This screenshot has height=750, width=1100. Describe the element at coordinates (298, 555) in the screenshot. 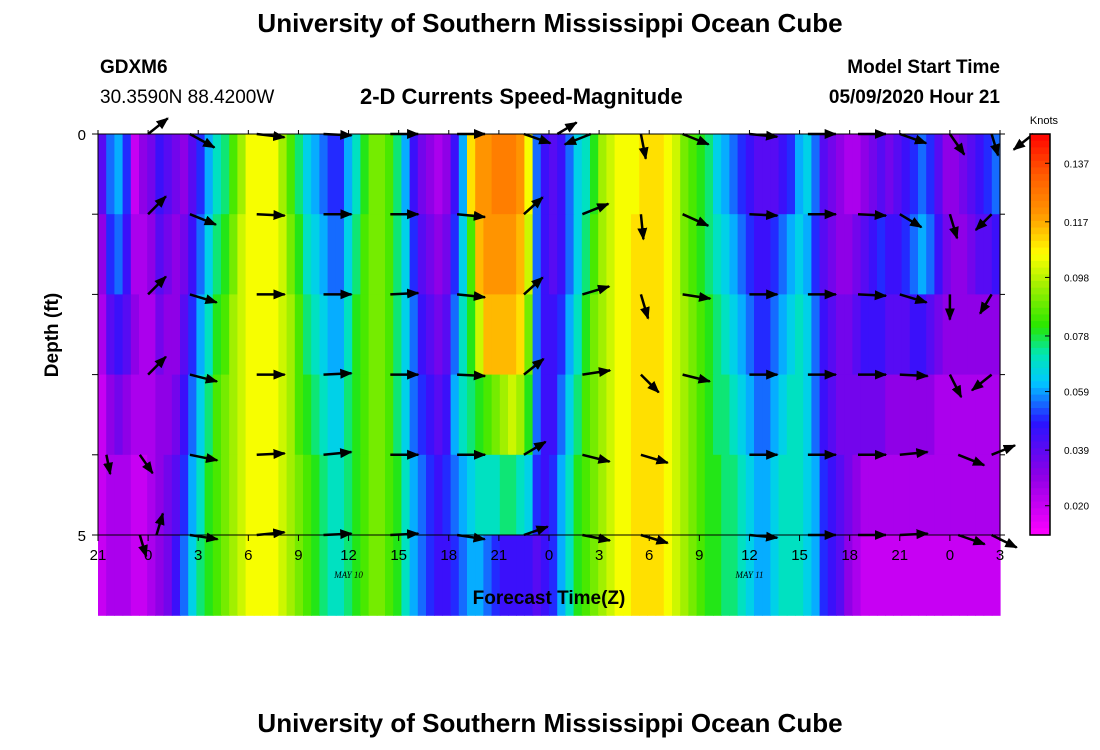

I see `x-tick-label: 9` at that location.